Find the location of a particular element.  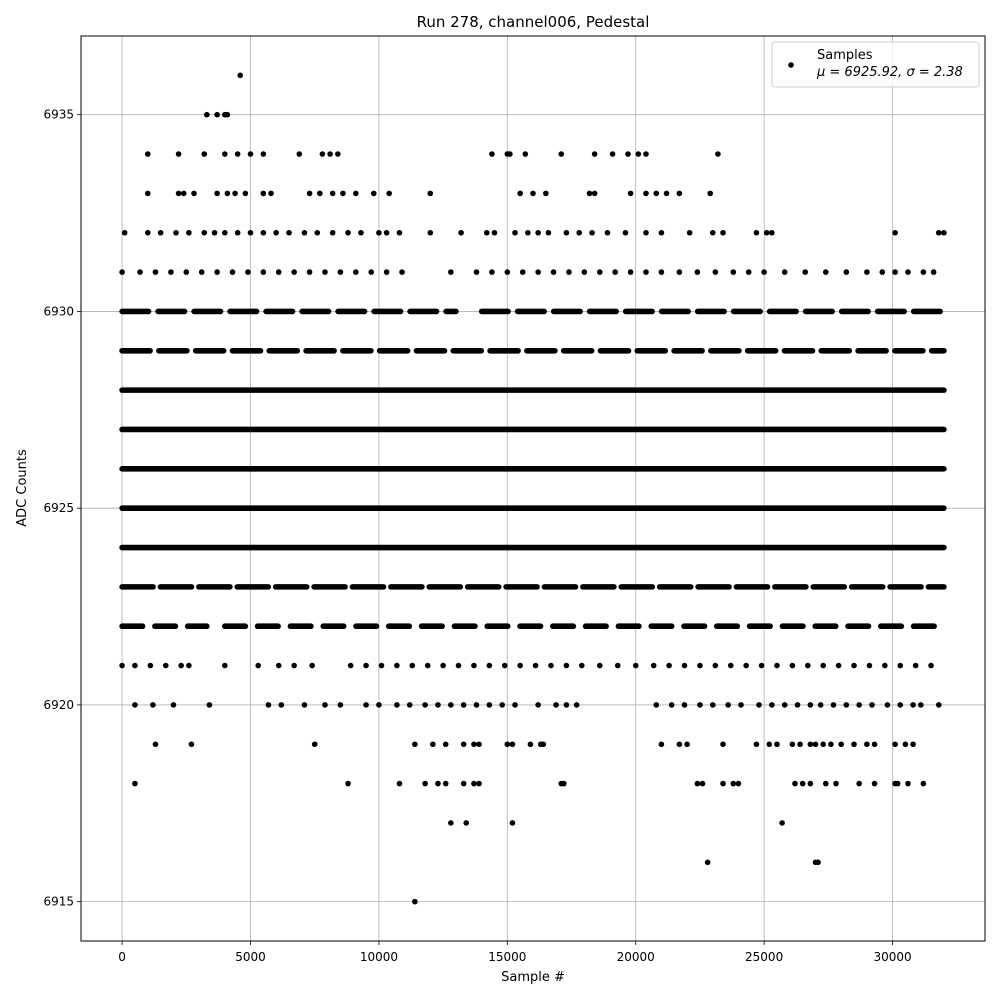

legend-series-name: Samples is located at coordinates (845, 55).